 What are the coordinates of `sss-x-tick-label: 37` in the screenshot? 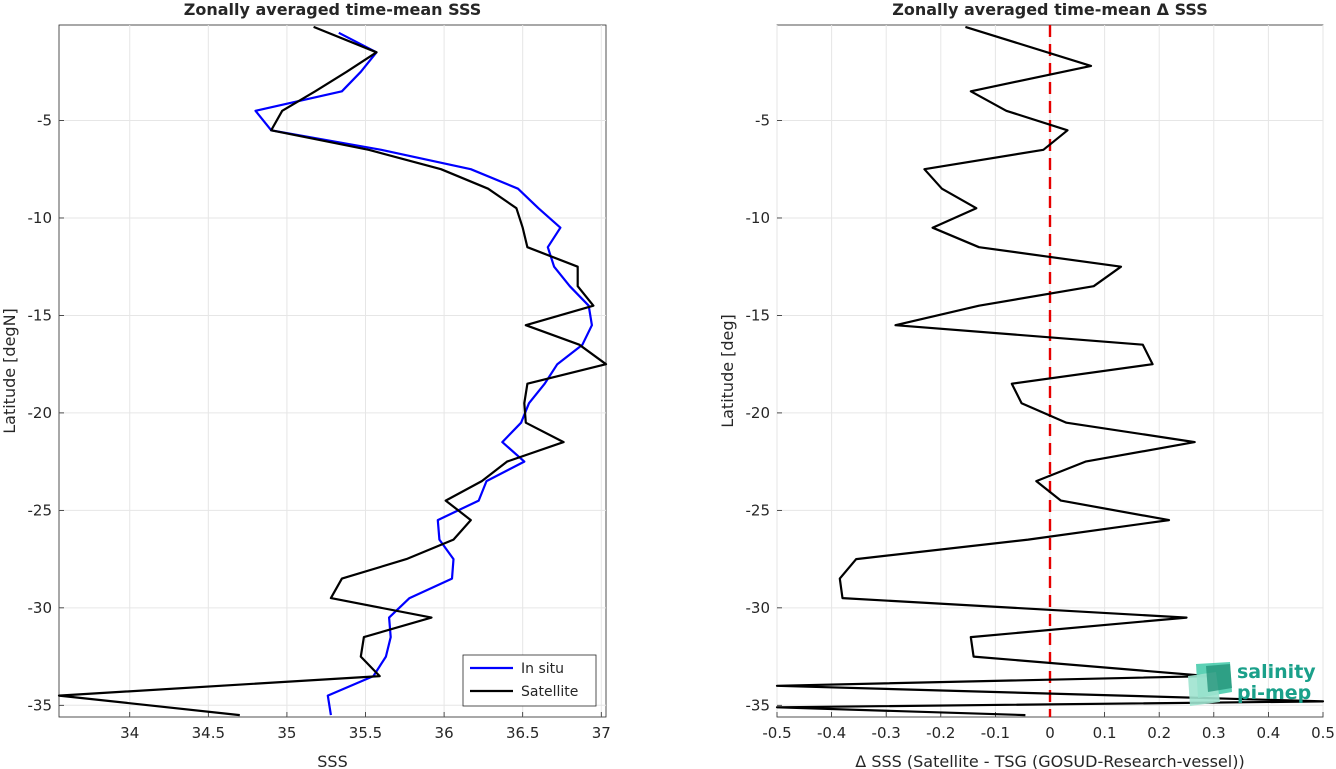 It's located at (601, 733).